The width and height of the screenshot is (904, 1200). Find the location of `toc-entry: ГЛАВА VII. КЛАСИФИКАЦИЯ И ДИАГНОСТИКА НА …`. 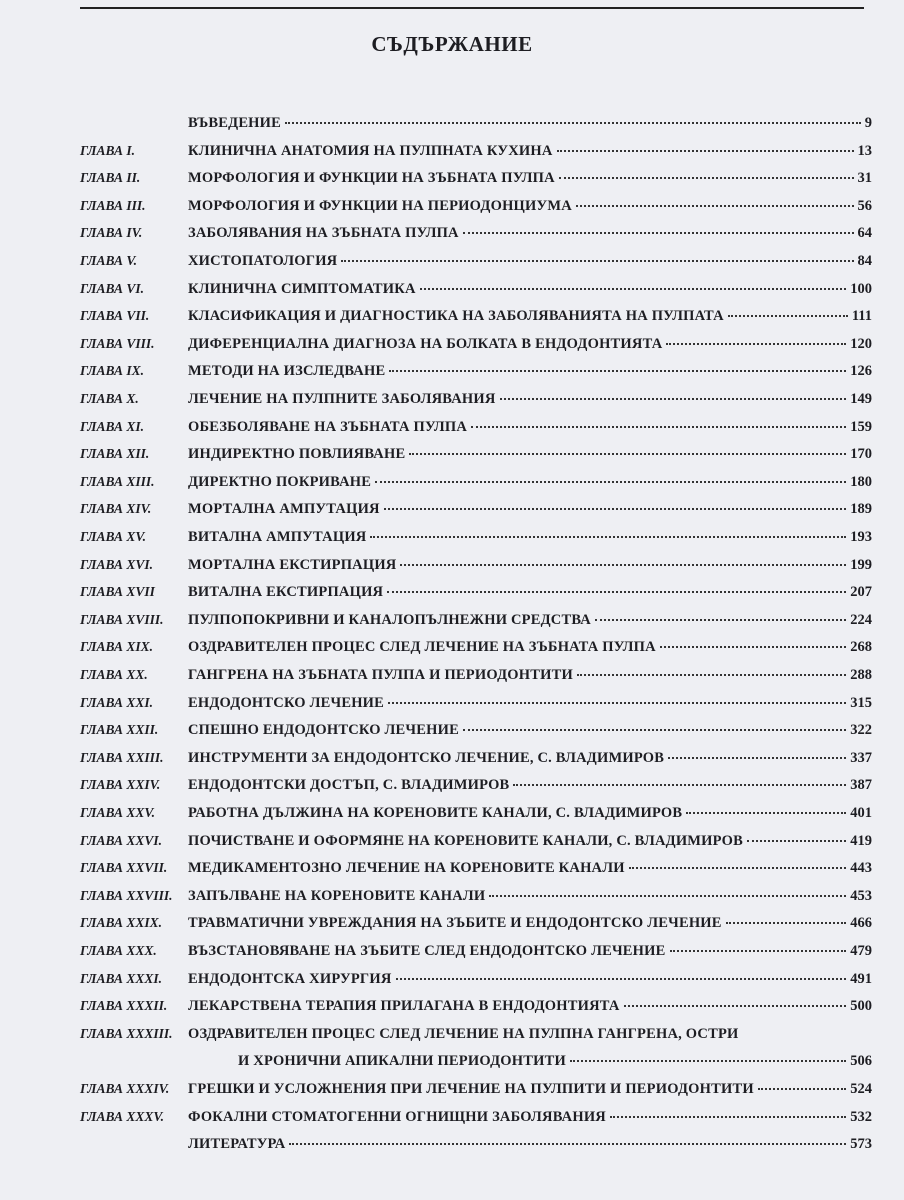

toc-entry: ГЛАВА VII. КЛАСИФИКАЦИЯ И ДИАГНОСТИКА НА … is located at coordinates (476, 319).